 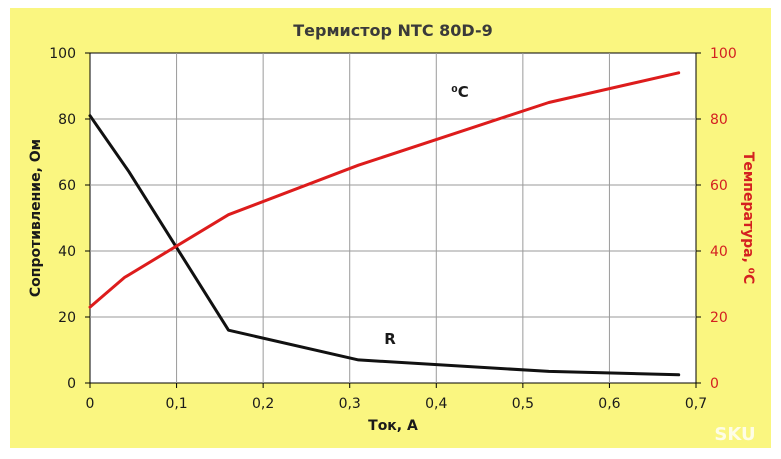 What do you see at coordinates (748, 218) in the screenshot?
I see `y-axis-right-label: Температура, ⁰С` at bounding box center [748, 218].